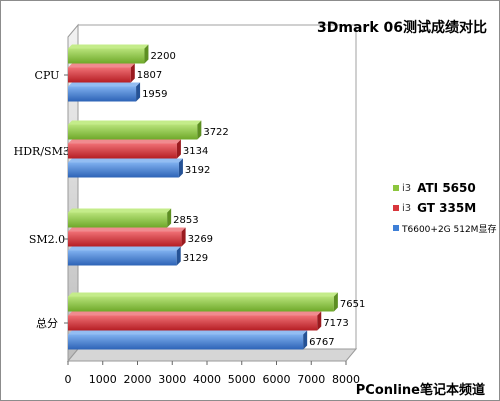 Image resolution: width=500 pixels, height=401 pixels. I want to click on data-label: 2853, so click(185, 220).